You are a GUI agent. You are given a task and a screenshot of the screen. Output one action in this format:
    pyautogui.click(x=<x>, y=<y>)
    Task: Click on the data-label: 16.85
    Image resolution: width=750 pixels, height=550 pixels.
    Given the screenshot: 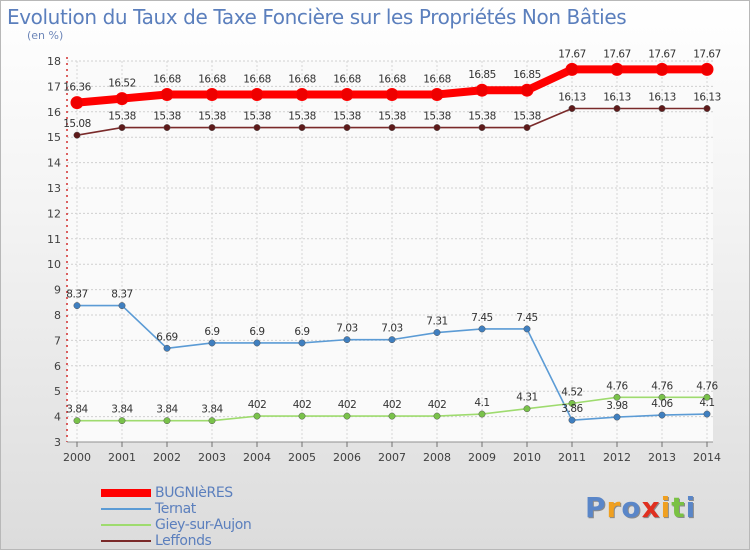 What is the action you would take?
    pyautogui.click(x=527, y=75)
    